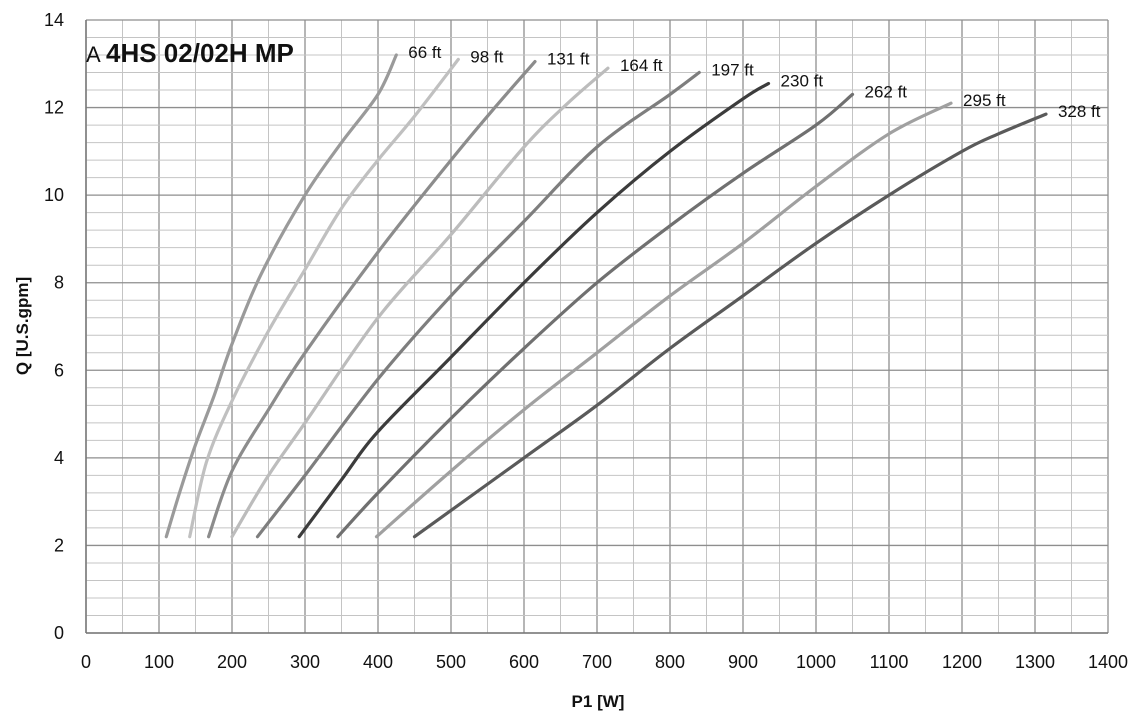  What do you see at coordinates (889, 662) in the screenshot?
I see `x-tick-label: 1100` at bounding box center [889, 662].